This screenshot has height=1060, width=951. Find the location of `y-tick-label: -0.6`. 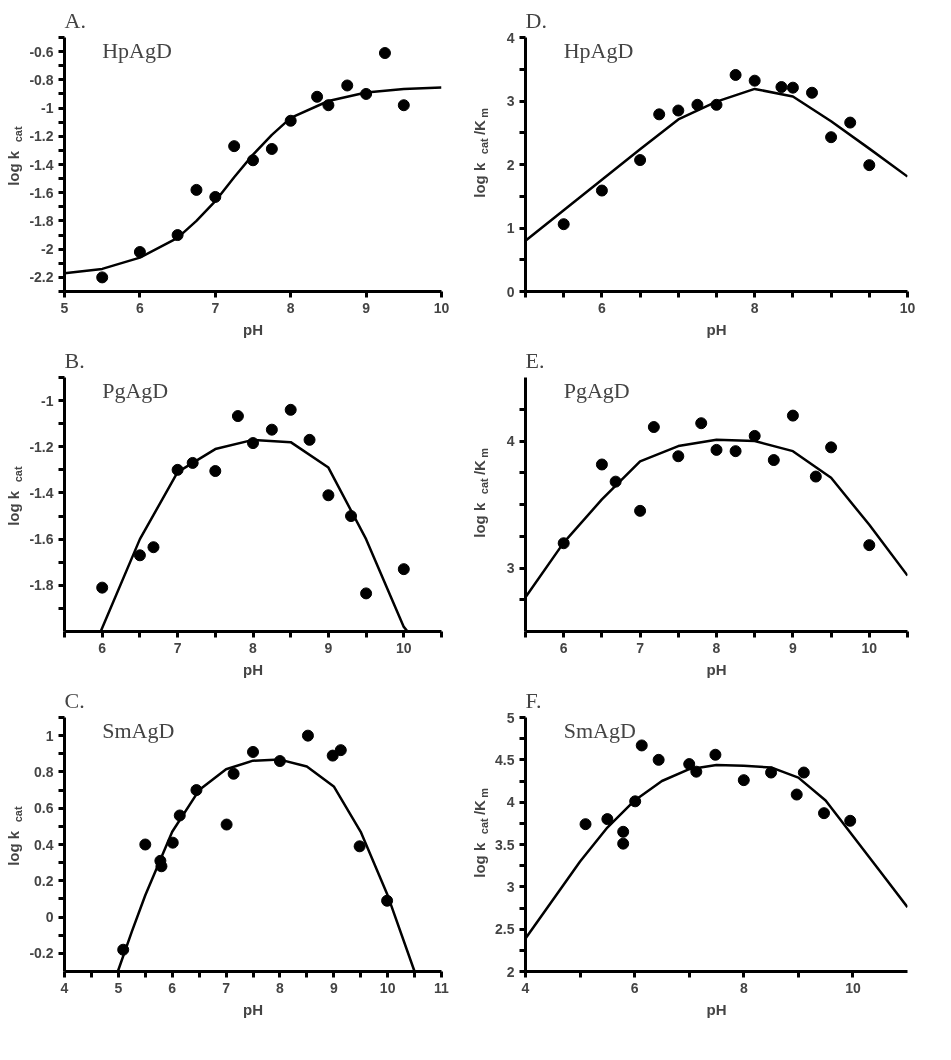

y-tick-label: -0.6 is located at coordinates (41, 51).